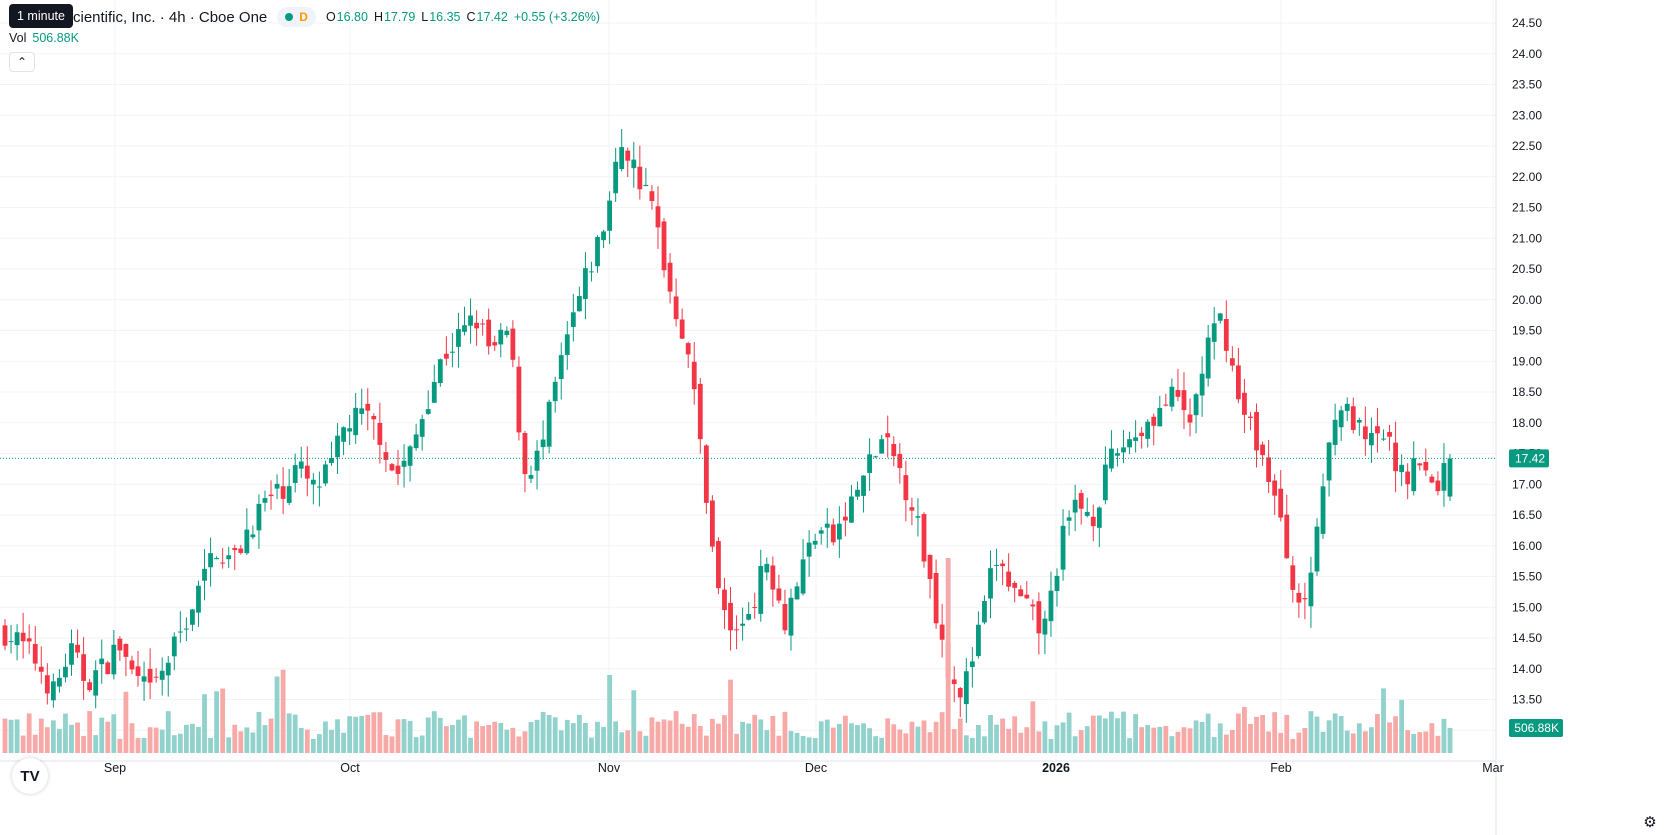 The width and height of the screenshot is (1678, 835). I want to click on tradingview-logo: TV, so click(30, 776).